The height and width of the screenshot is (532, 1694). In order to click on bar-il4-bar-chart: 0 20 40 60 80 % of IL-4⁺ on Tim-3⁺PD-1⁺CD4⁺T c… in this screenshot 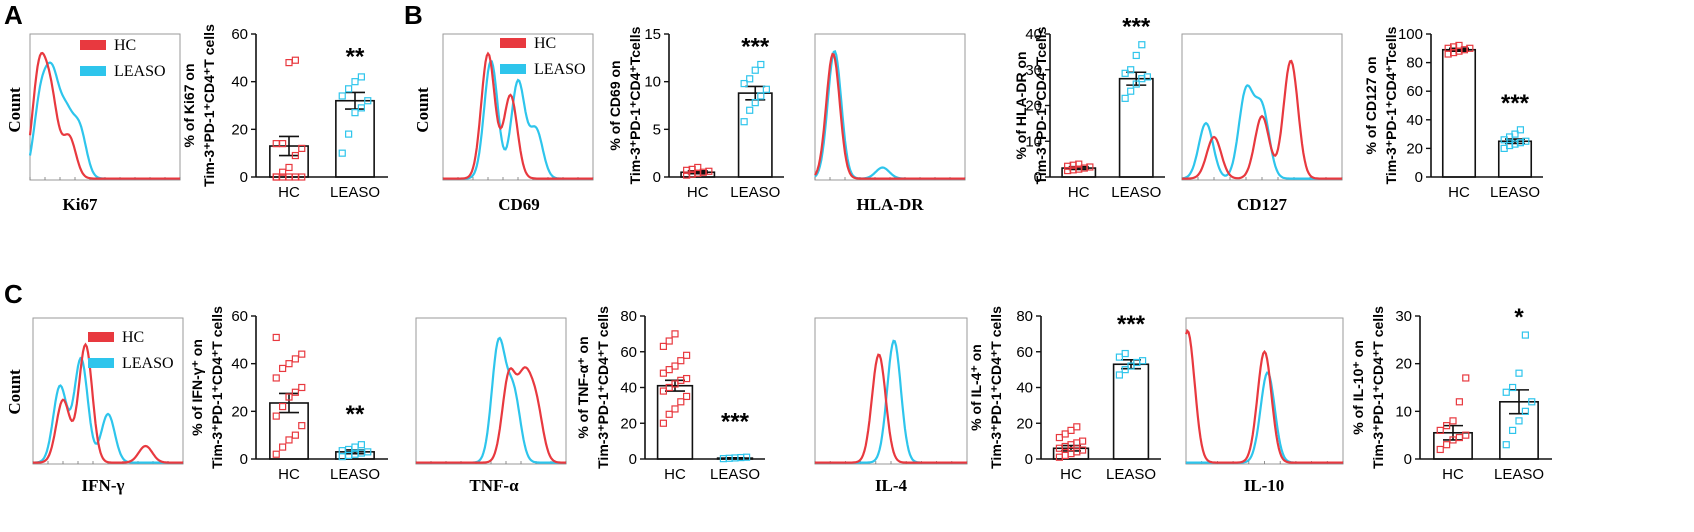, I will do `click(1064, 394)`.